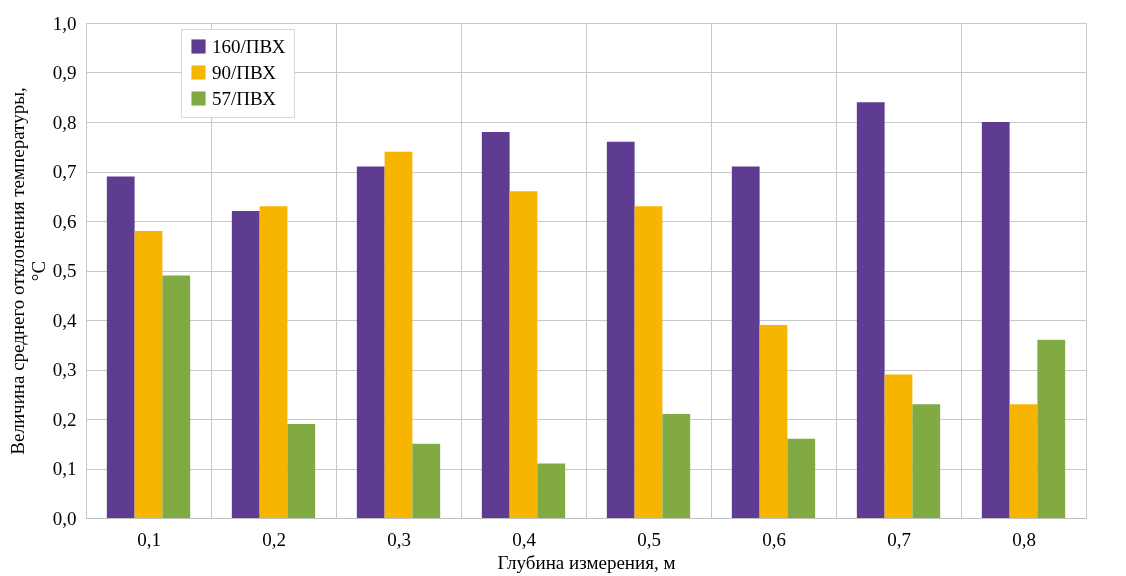 The image size is (1126, 576). What do you see at coordinates (1024, 539) in the screenshot?
I see `x-tick-label: 0,8` at bounding box center [1024, 539].